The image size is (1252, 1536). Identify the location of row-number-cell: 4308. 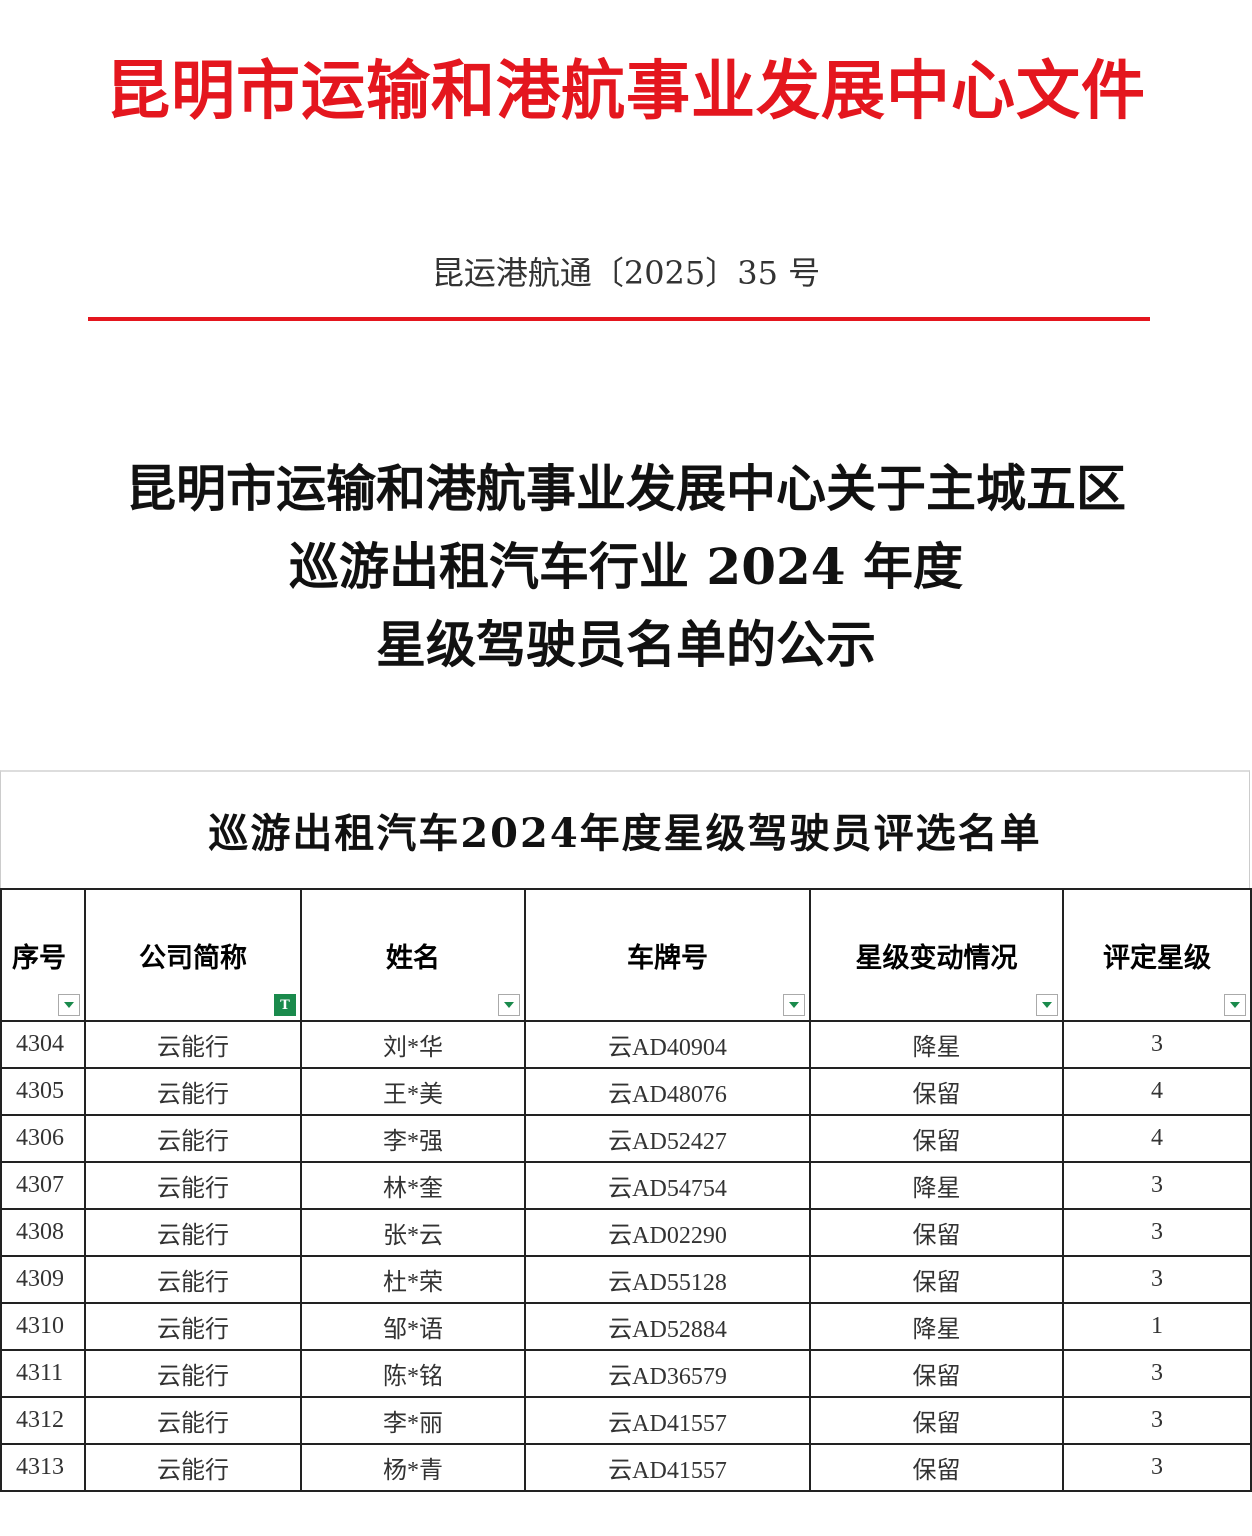
(43, 1232).